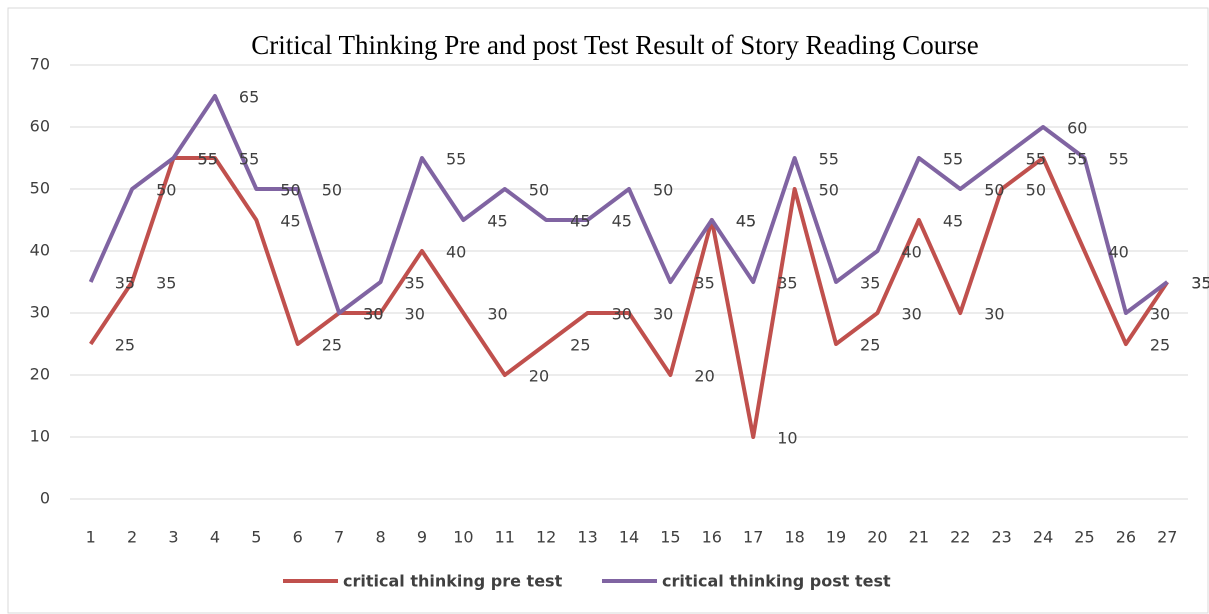 The image size is (1209, 614). Describe the element at coordinates (1077, 128) in the screenshot. I see `data-label: 60` at that location.